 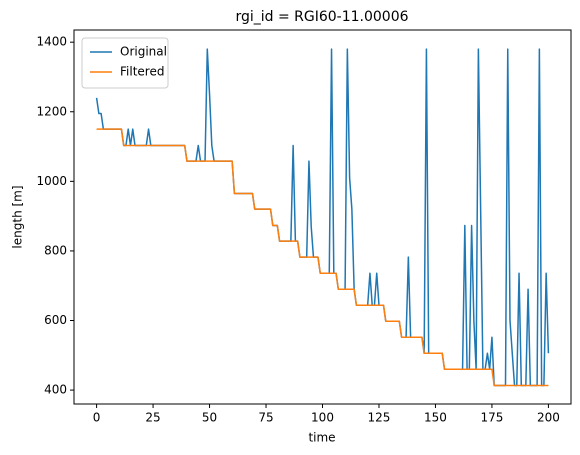 I want to click on x-tick-label: 0, so click(x=97, y=418).